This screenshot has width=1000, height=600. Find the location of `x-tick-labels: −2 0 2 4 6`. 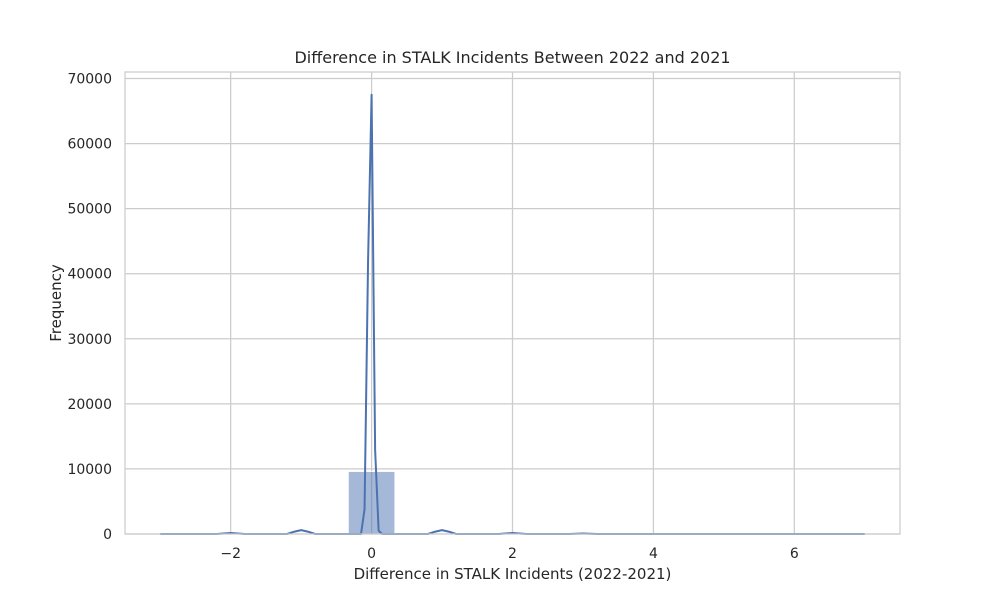

x-tick-labels: −2 0 2 4 6 is located at coordinates (509, 554).